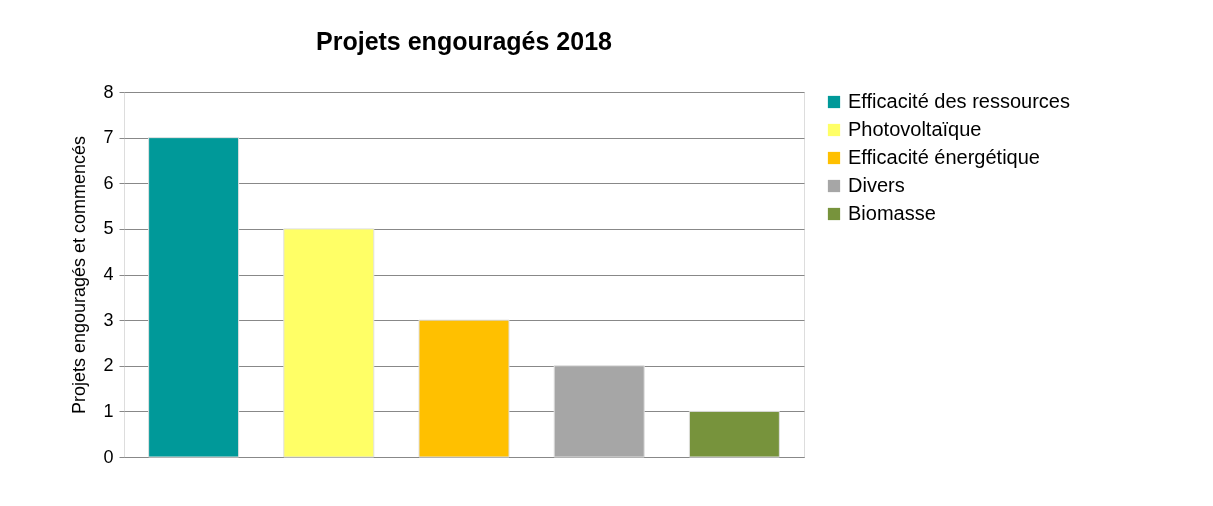 The width and height of the screenshot is (1213, 506). Describe the element at coordinates (108, 365) in the screenshot. I see `y-tick-label: 2` at that location.